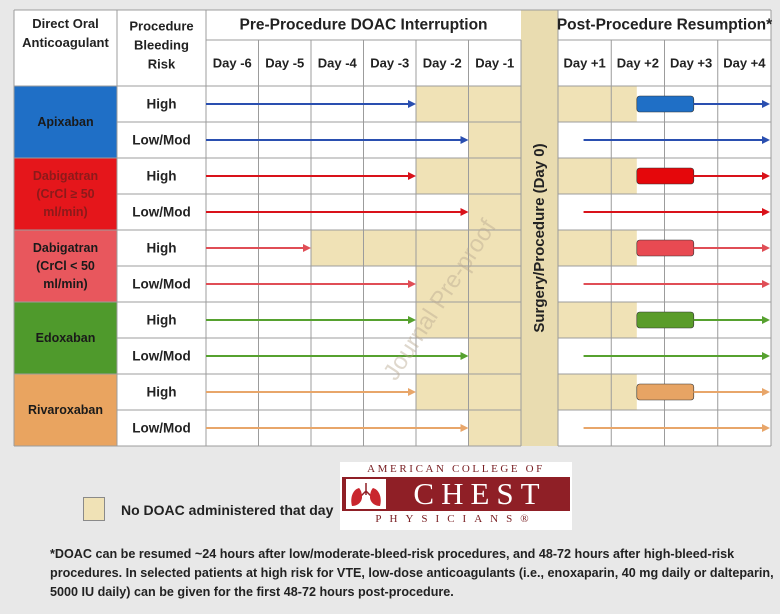  What do you see at coordinates (227, 510) in the screenshot?
I see `legend-label: No DOAC administered that day` at bounding box center [227, 510].